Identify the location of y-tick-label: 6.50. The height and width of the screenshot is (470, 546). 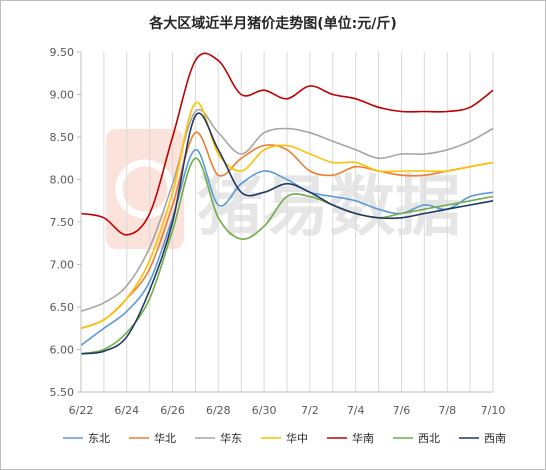
(62, 307).